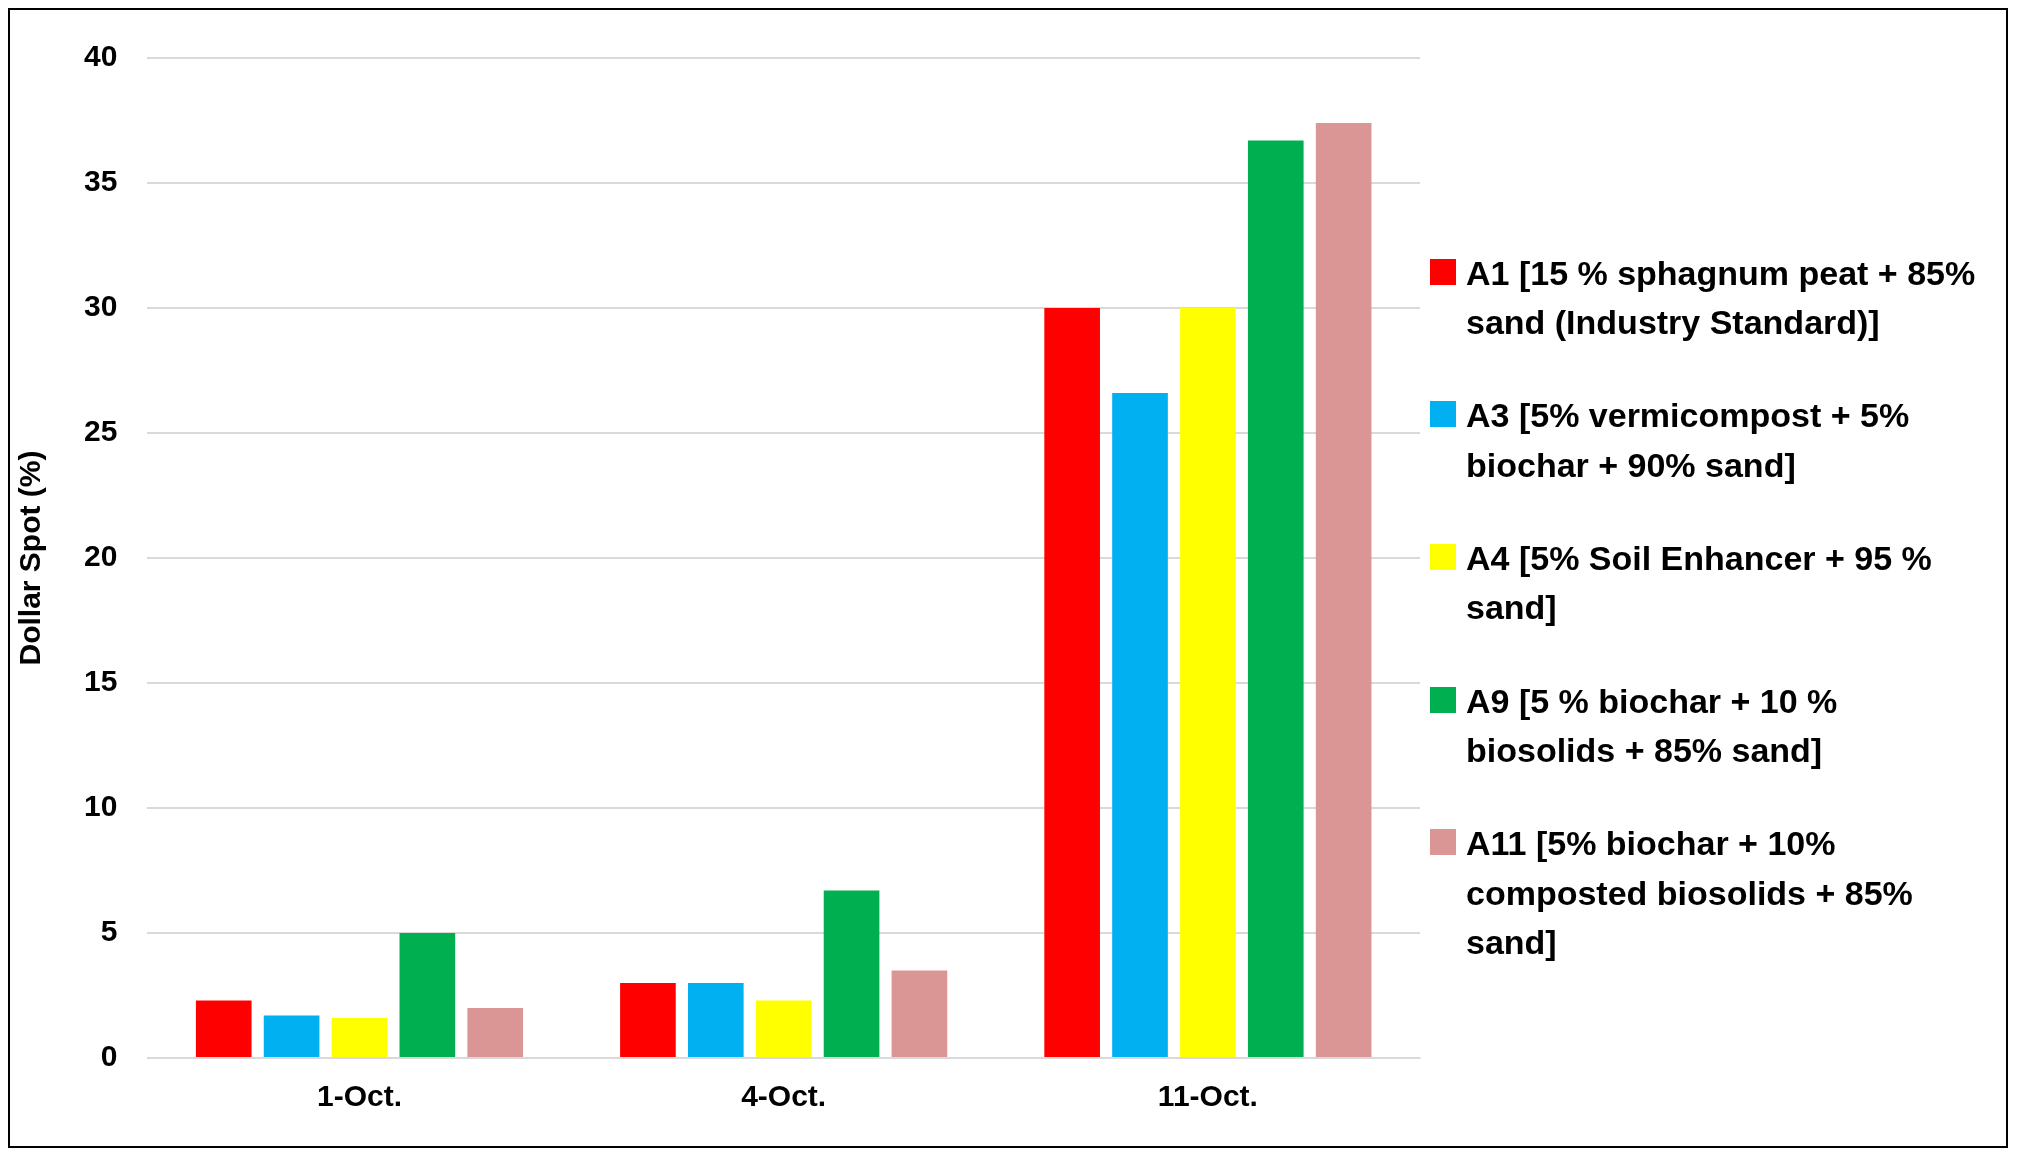  I want to click on legend-label: A9 [5 % biochar + 10 % biosolids + 85% sand], so click(1652, 725).